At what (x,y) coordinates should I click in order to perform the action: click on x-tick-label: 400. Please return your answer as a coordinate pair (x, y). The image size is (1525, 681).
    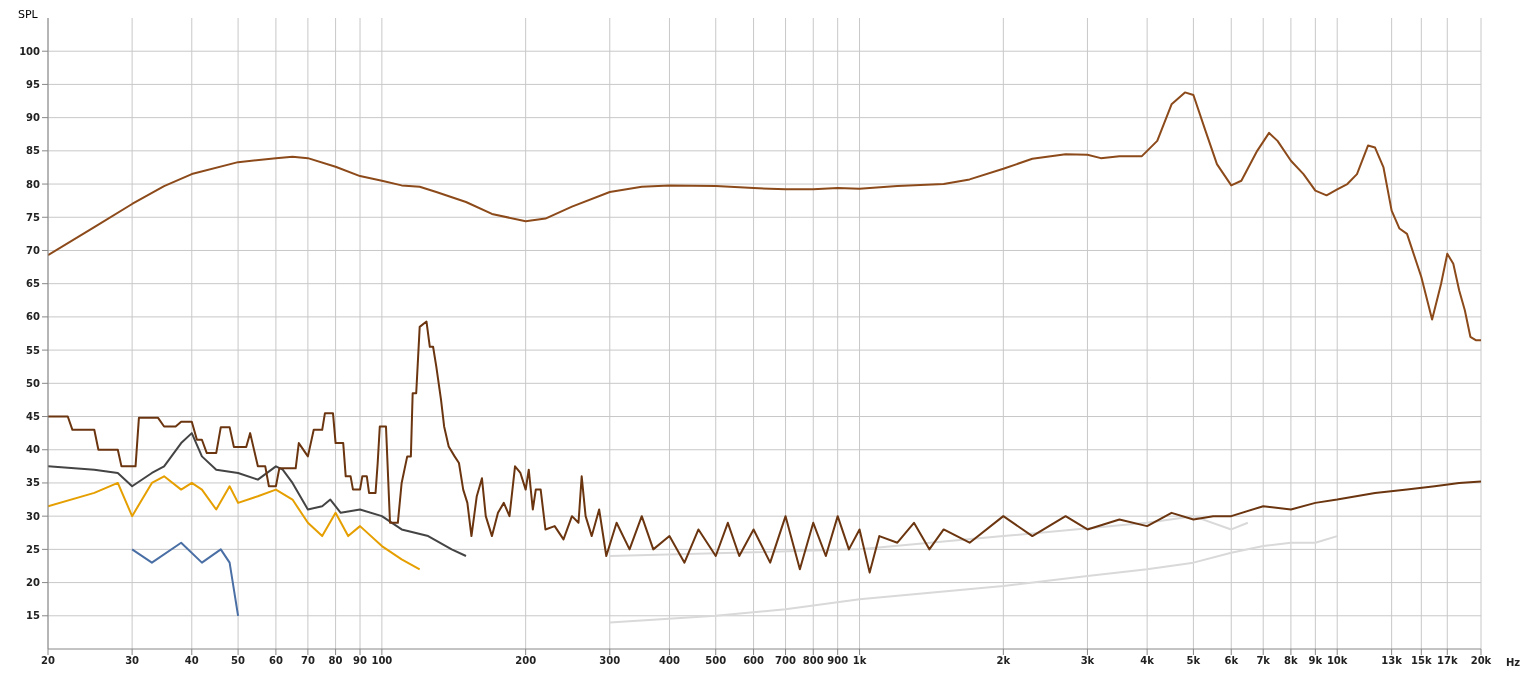
    Looking at the image, I should click on (669, 661).